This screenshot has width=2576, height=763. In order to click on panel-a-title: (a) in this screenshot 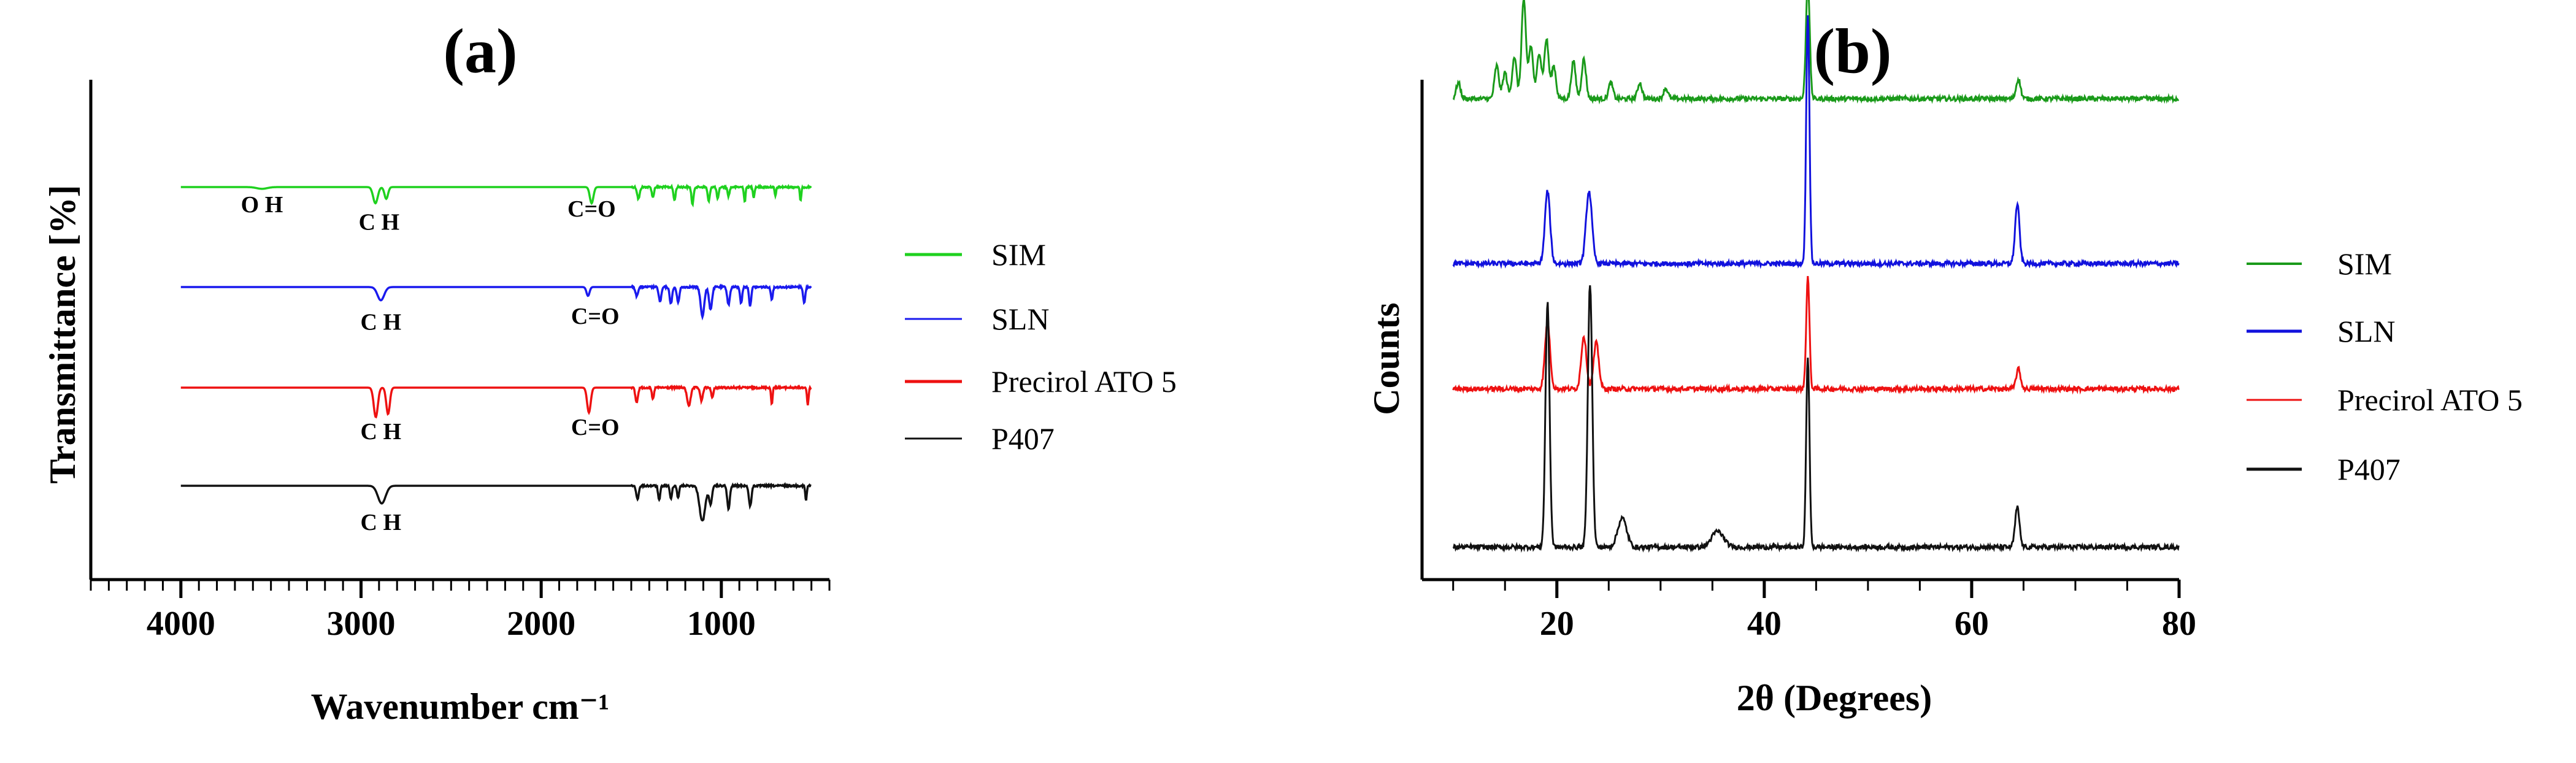, I will do `click(480, 51)`.